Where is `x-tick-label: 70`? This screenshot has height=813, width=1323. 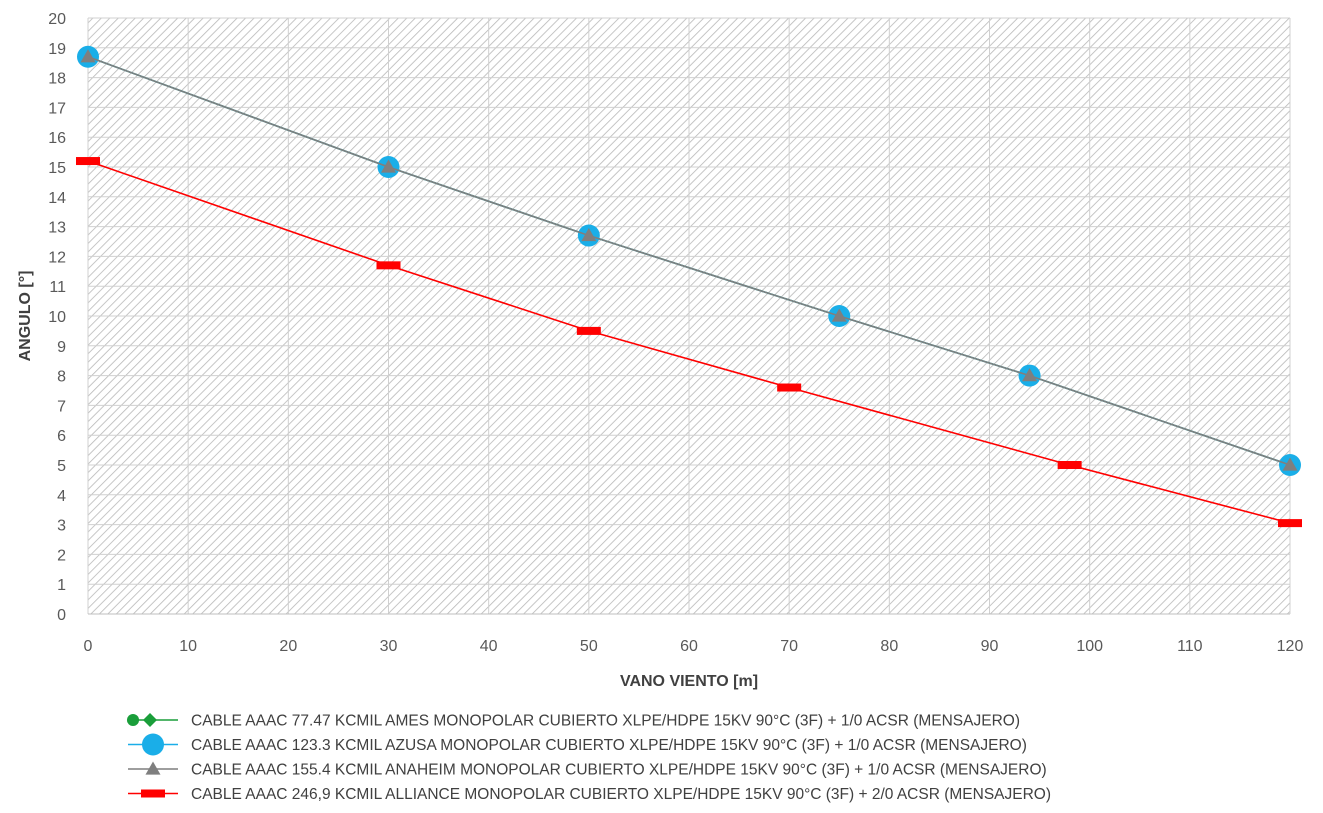
x-tick-label: 70 is located at coordinates (789, 646).